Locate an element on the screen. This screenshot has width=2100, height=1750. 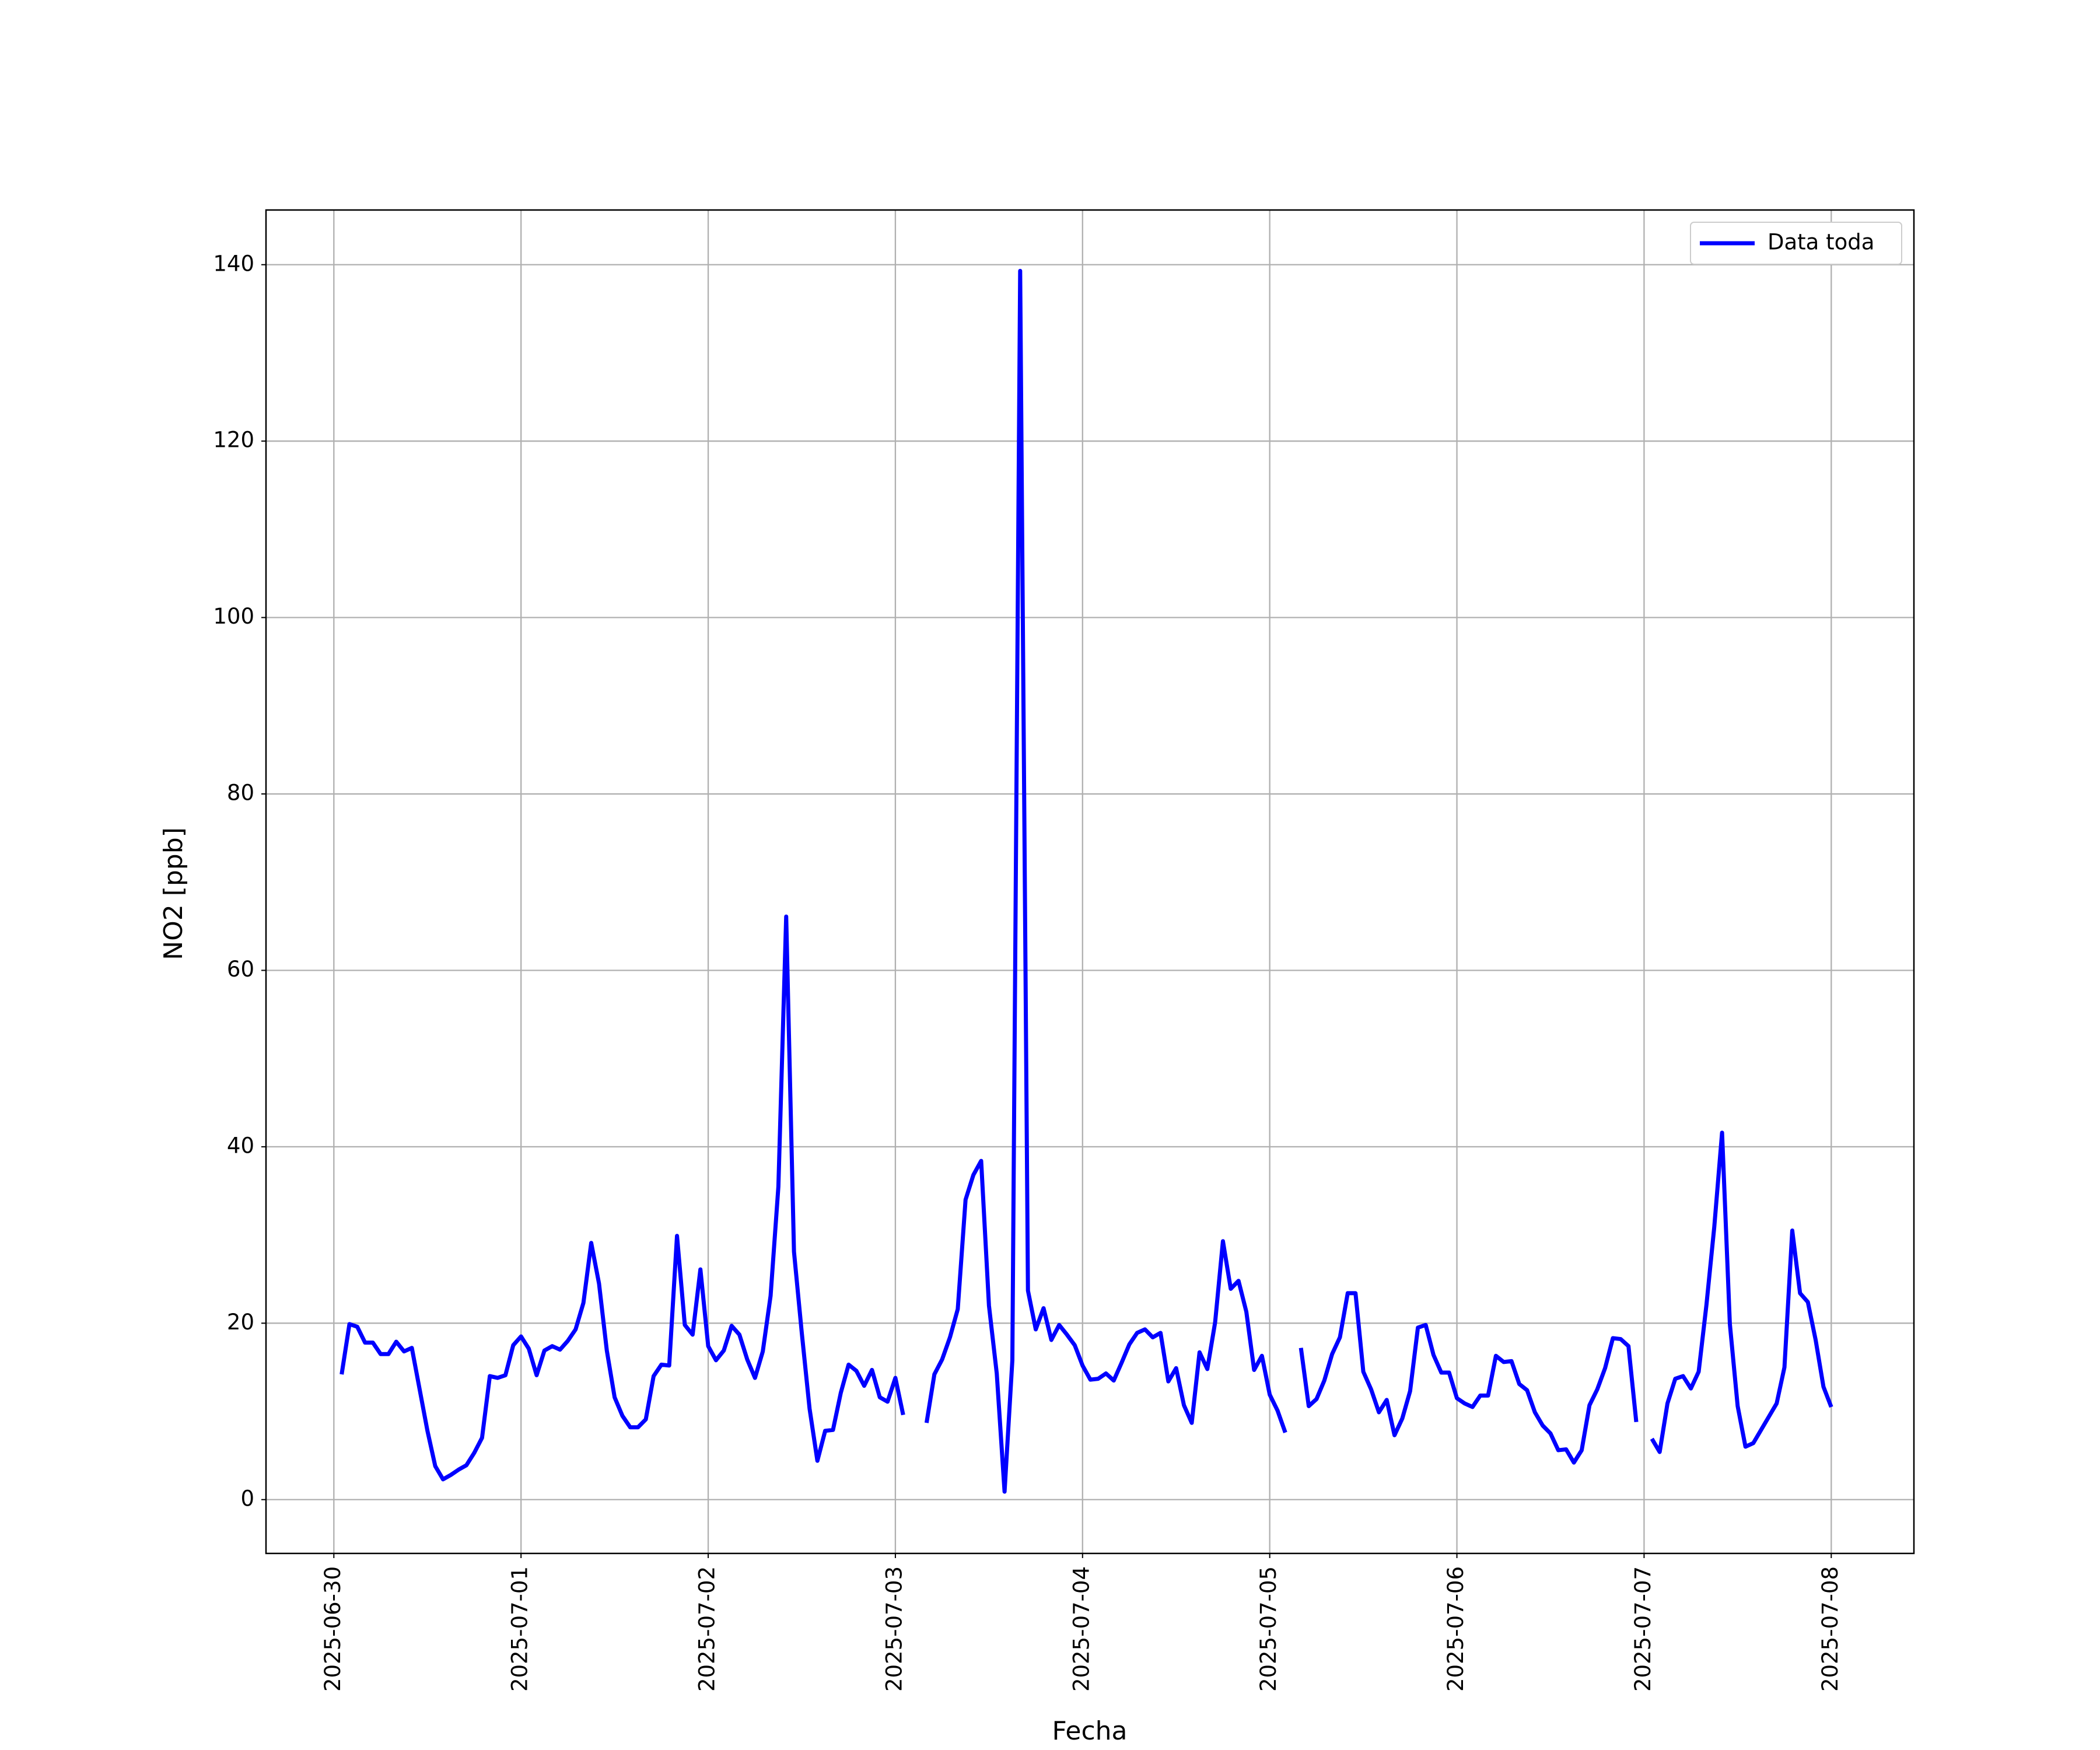
legend-label: Data toda is located at coordinates (1821, 242).